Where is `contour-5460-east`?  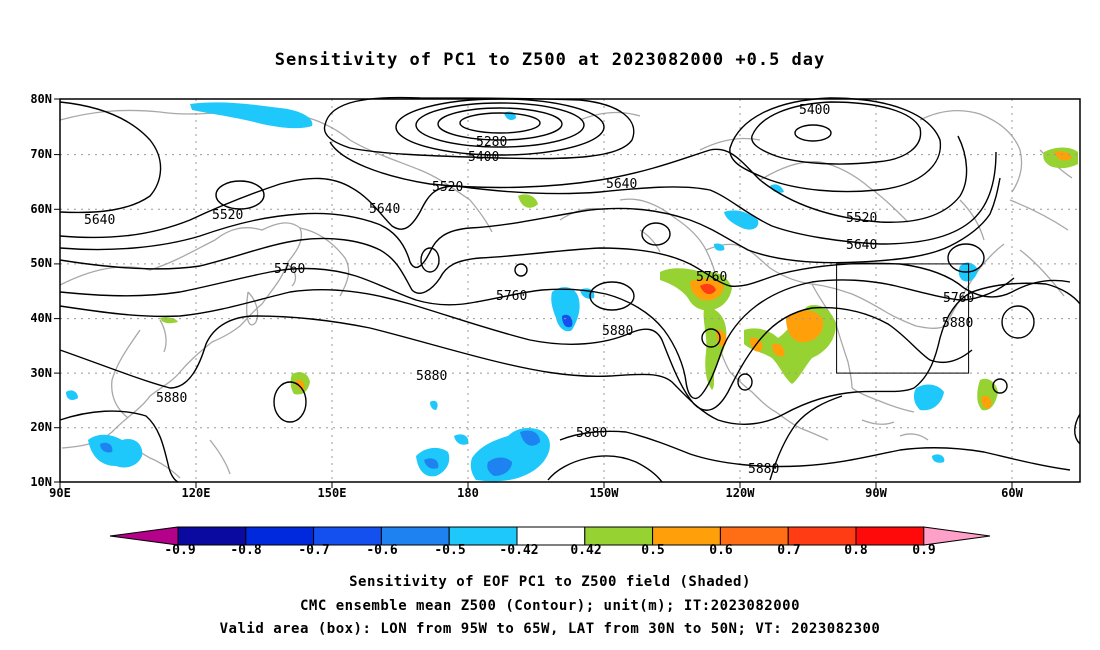 contour-5460-east is located at coordinates (835, 145).